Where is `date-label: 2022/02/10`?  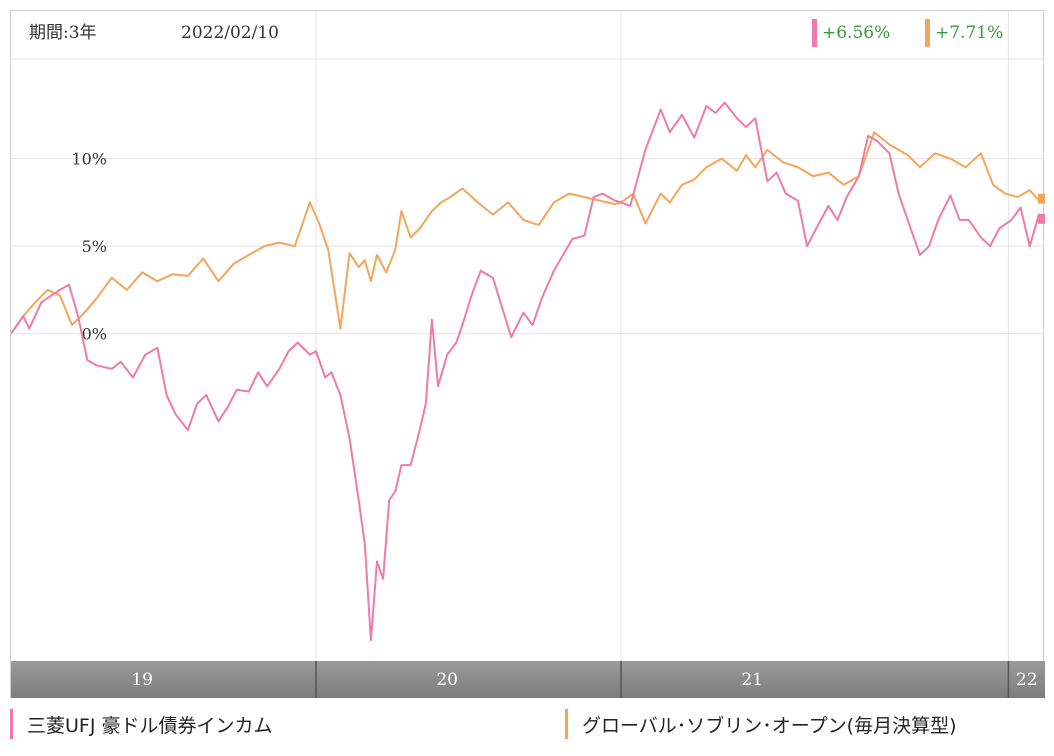
date-label: 2022/02/10 is located at coordinates (230, 33).